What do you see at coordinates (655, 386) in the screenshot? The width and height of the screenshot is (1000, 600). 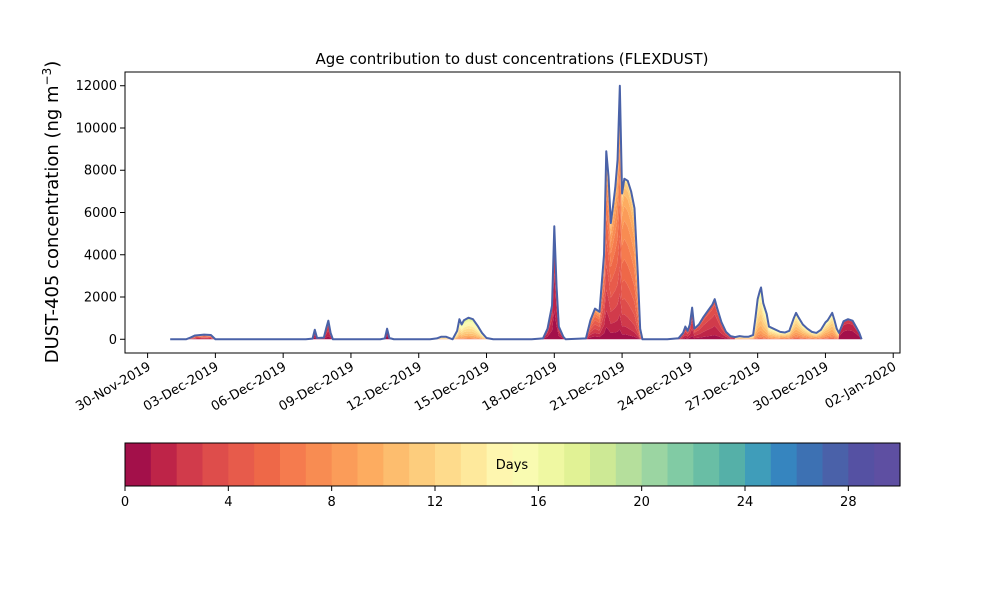 I see `x-tick-label: 24-Dec-2019` at bounding box center [655, 386].